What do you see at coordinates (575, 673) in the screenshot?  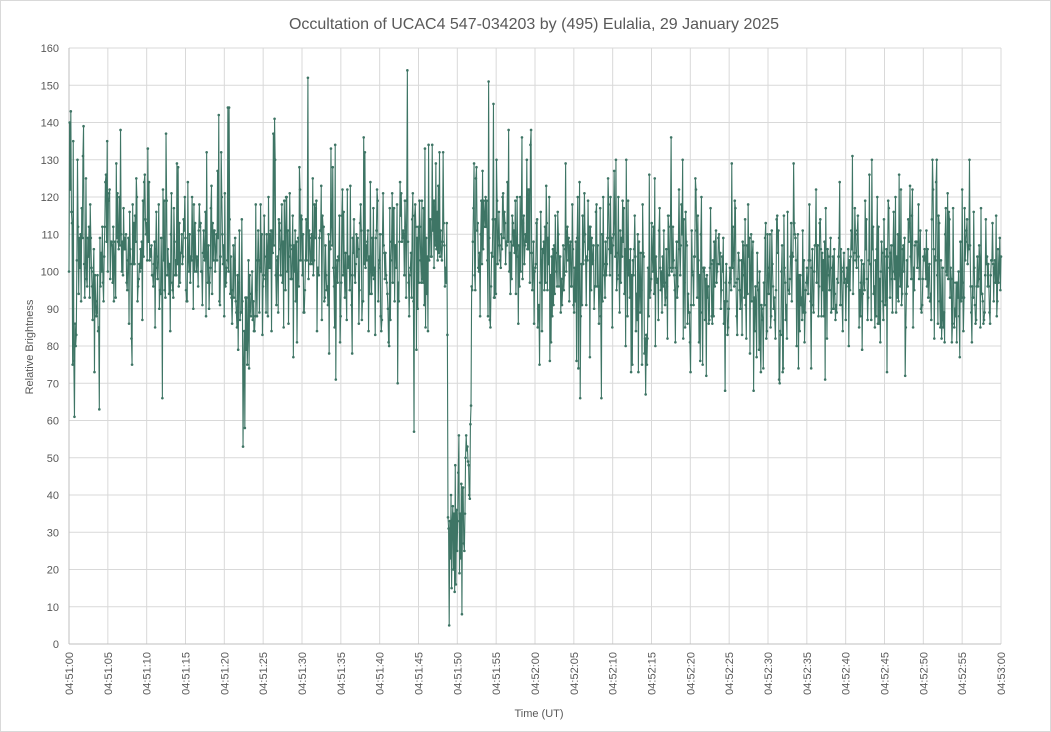 I see `x-tick-label: 04:52:05` at bounding box center [575, 673].